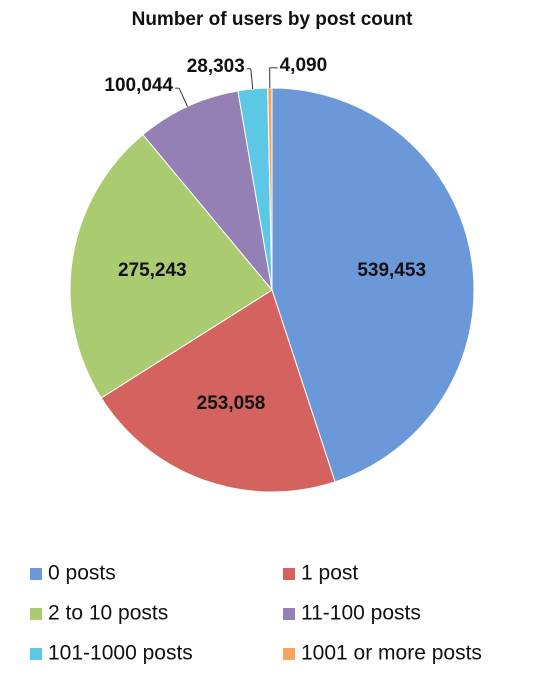  I want to click on data-label: 539,453, so click(391, 270).